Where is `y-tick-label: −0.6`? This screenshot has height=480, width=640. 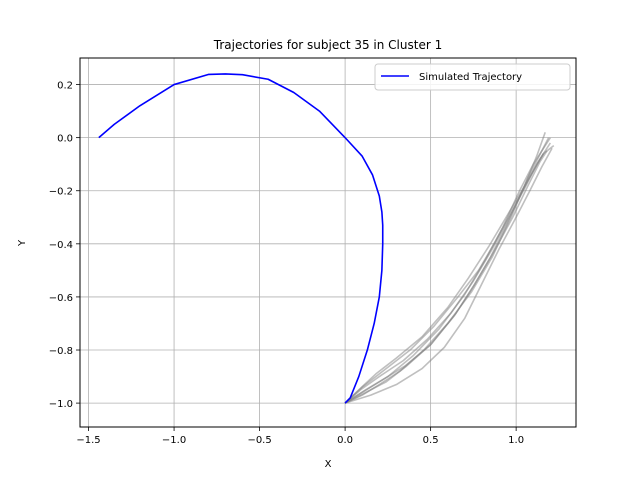 y-tick-label: −0.6 is located at coordinates (61, 298).